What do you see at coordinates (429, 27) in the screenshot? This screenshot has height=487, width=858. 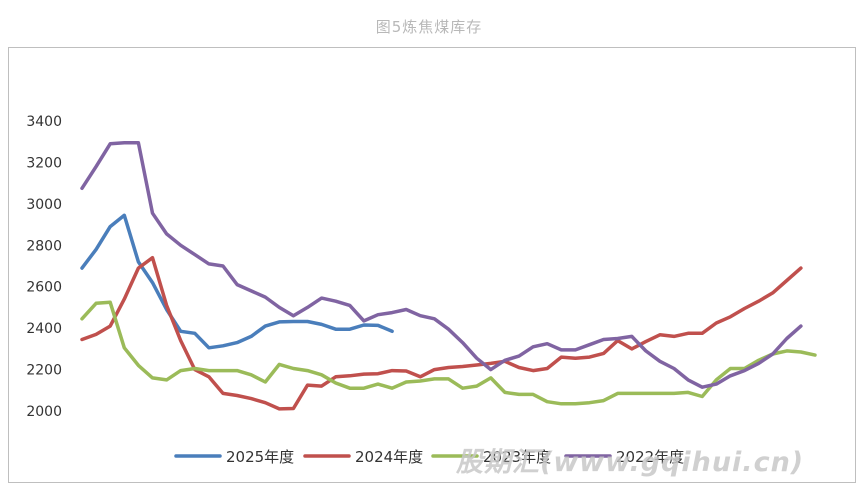 I see `chart-title: 图5炼焦煤库存` at bounding box center [429, 27].